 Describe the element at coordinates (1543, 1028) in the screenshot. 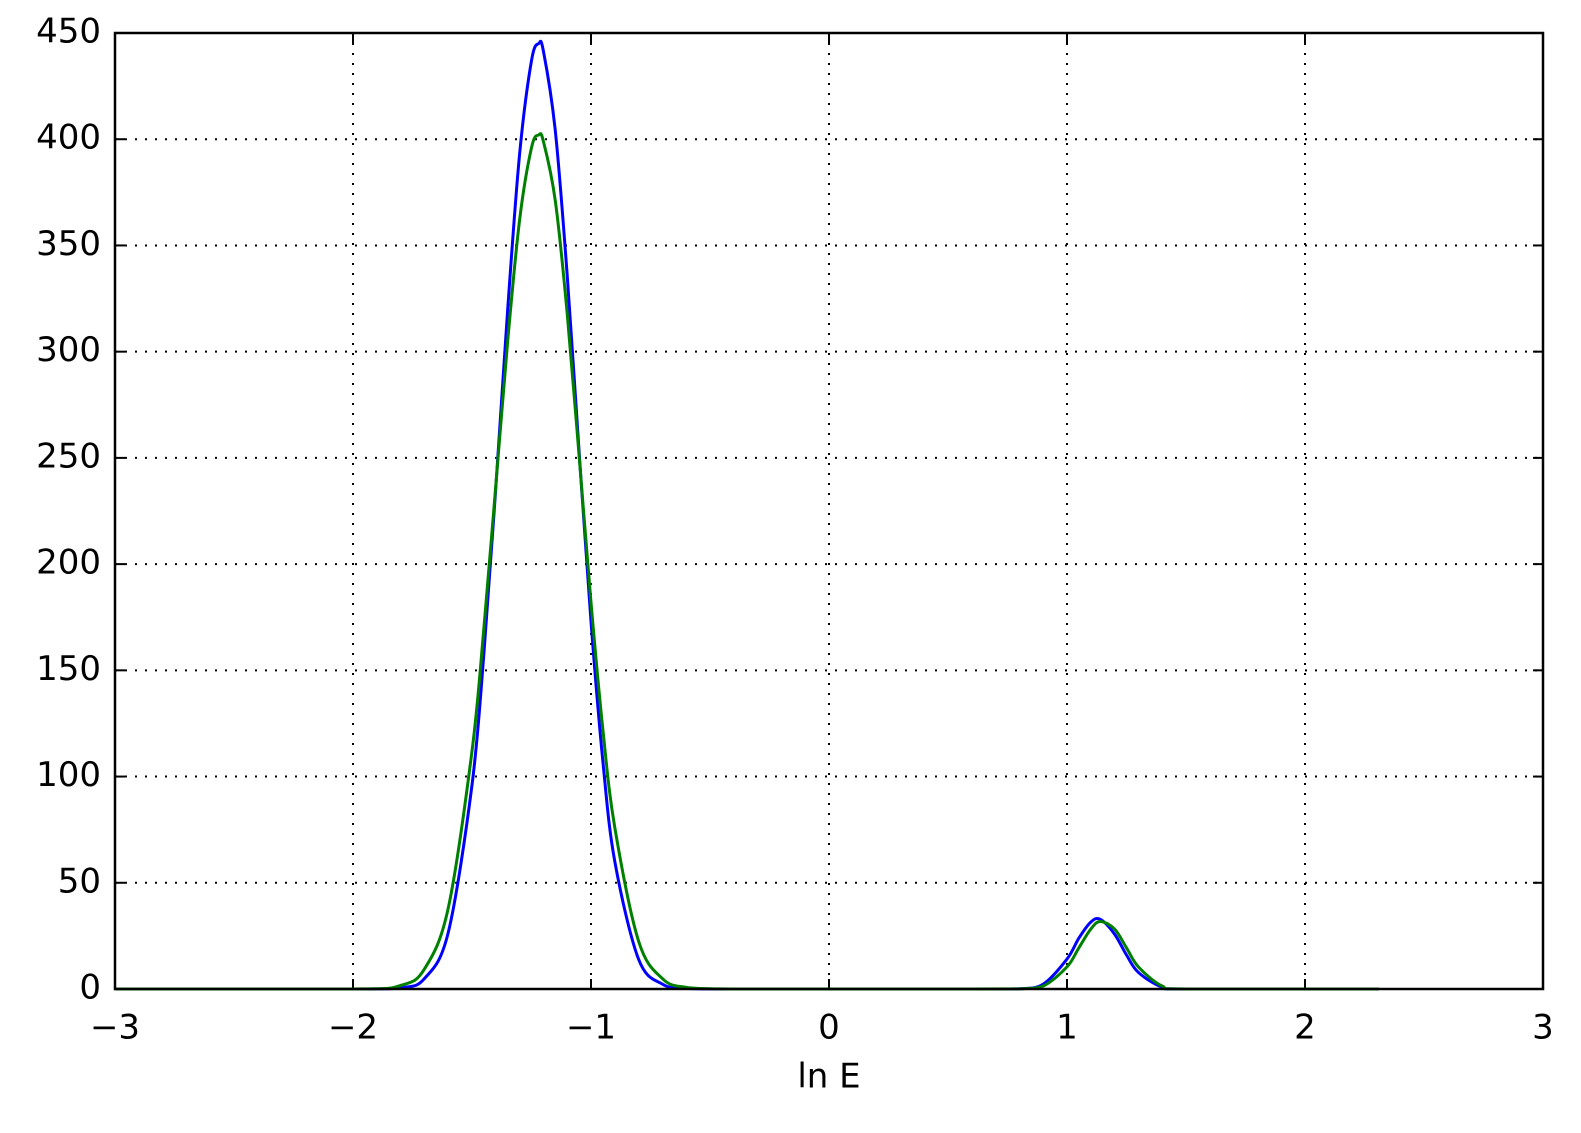

I see `x-tick-label: 3` at that location.